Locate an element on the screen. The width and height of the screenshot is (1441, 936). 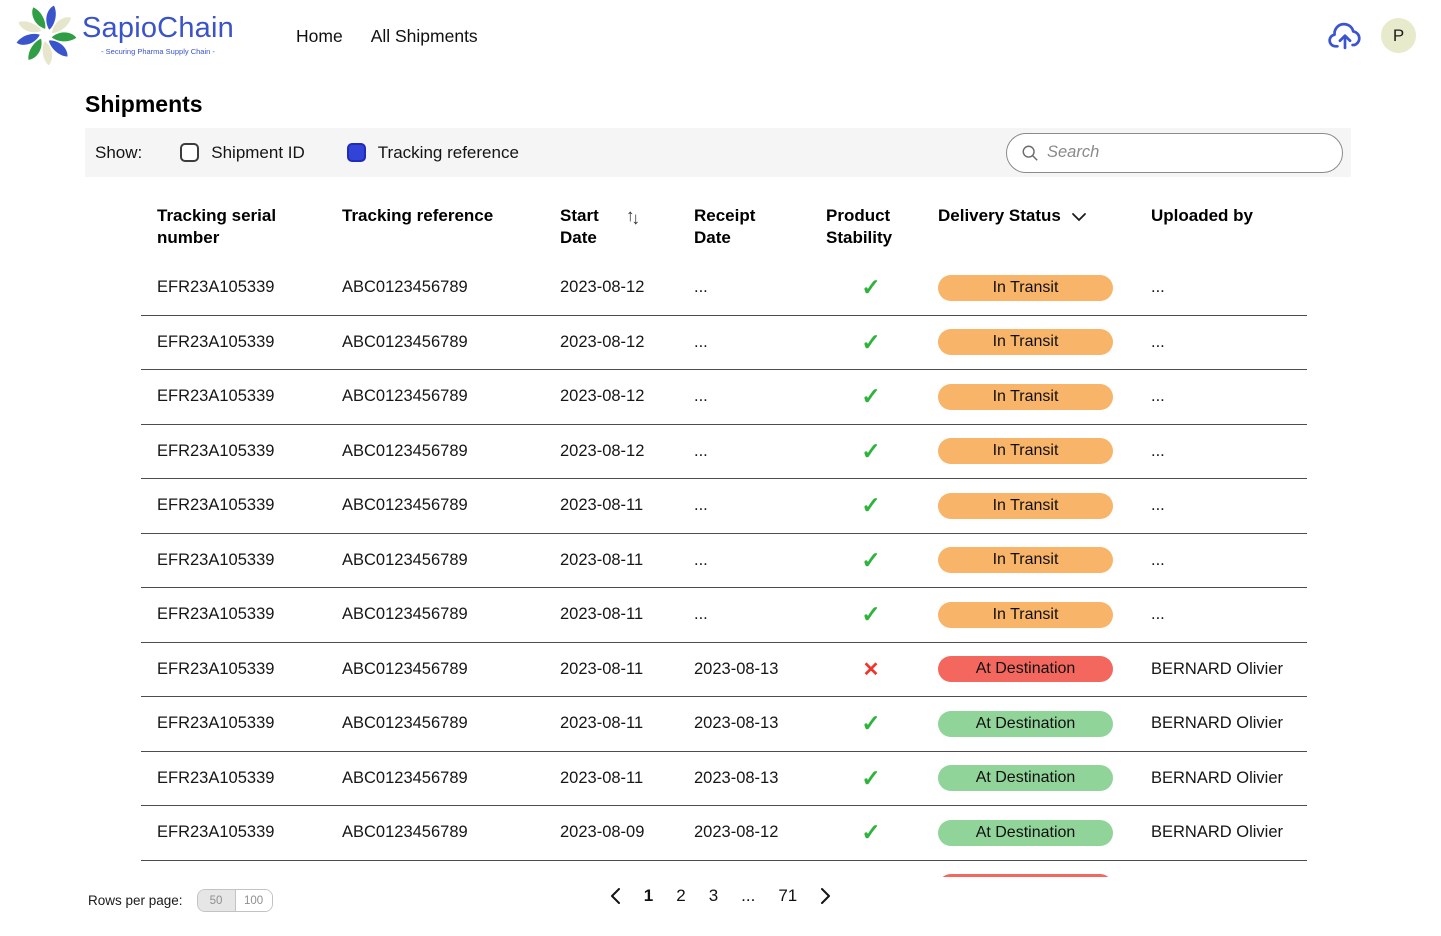
search-input is located at coordinates (1187, 152).